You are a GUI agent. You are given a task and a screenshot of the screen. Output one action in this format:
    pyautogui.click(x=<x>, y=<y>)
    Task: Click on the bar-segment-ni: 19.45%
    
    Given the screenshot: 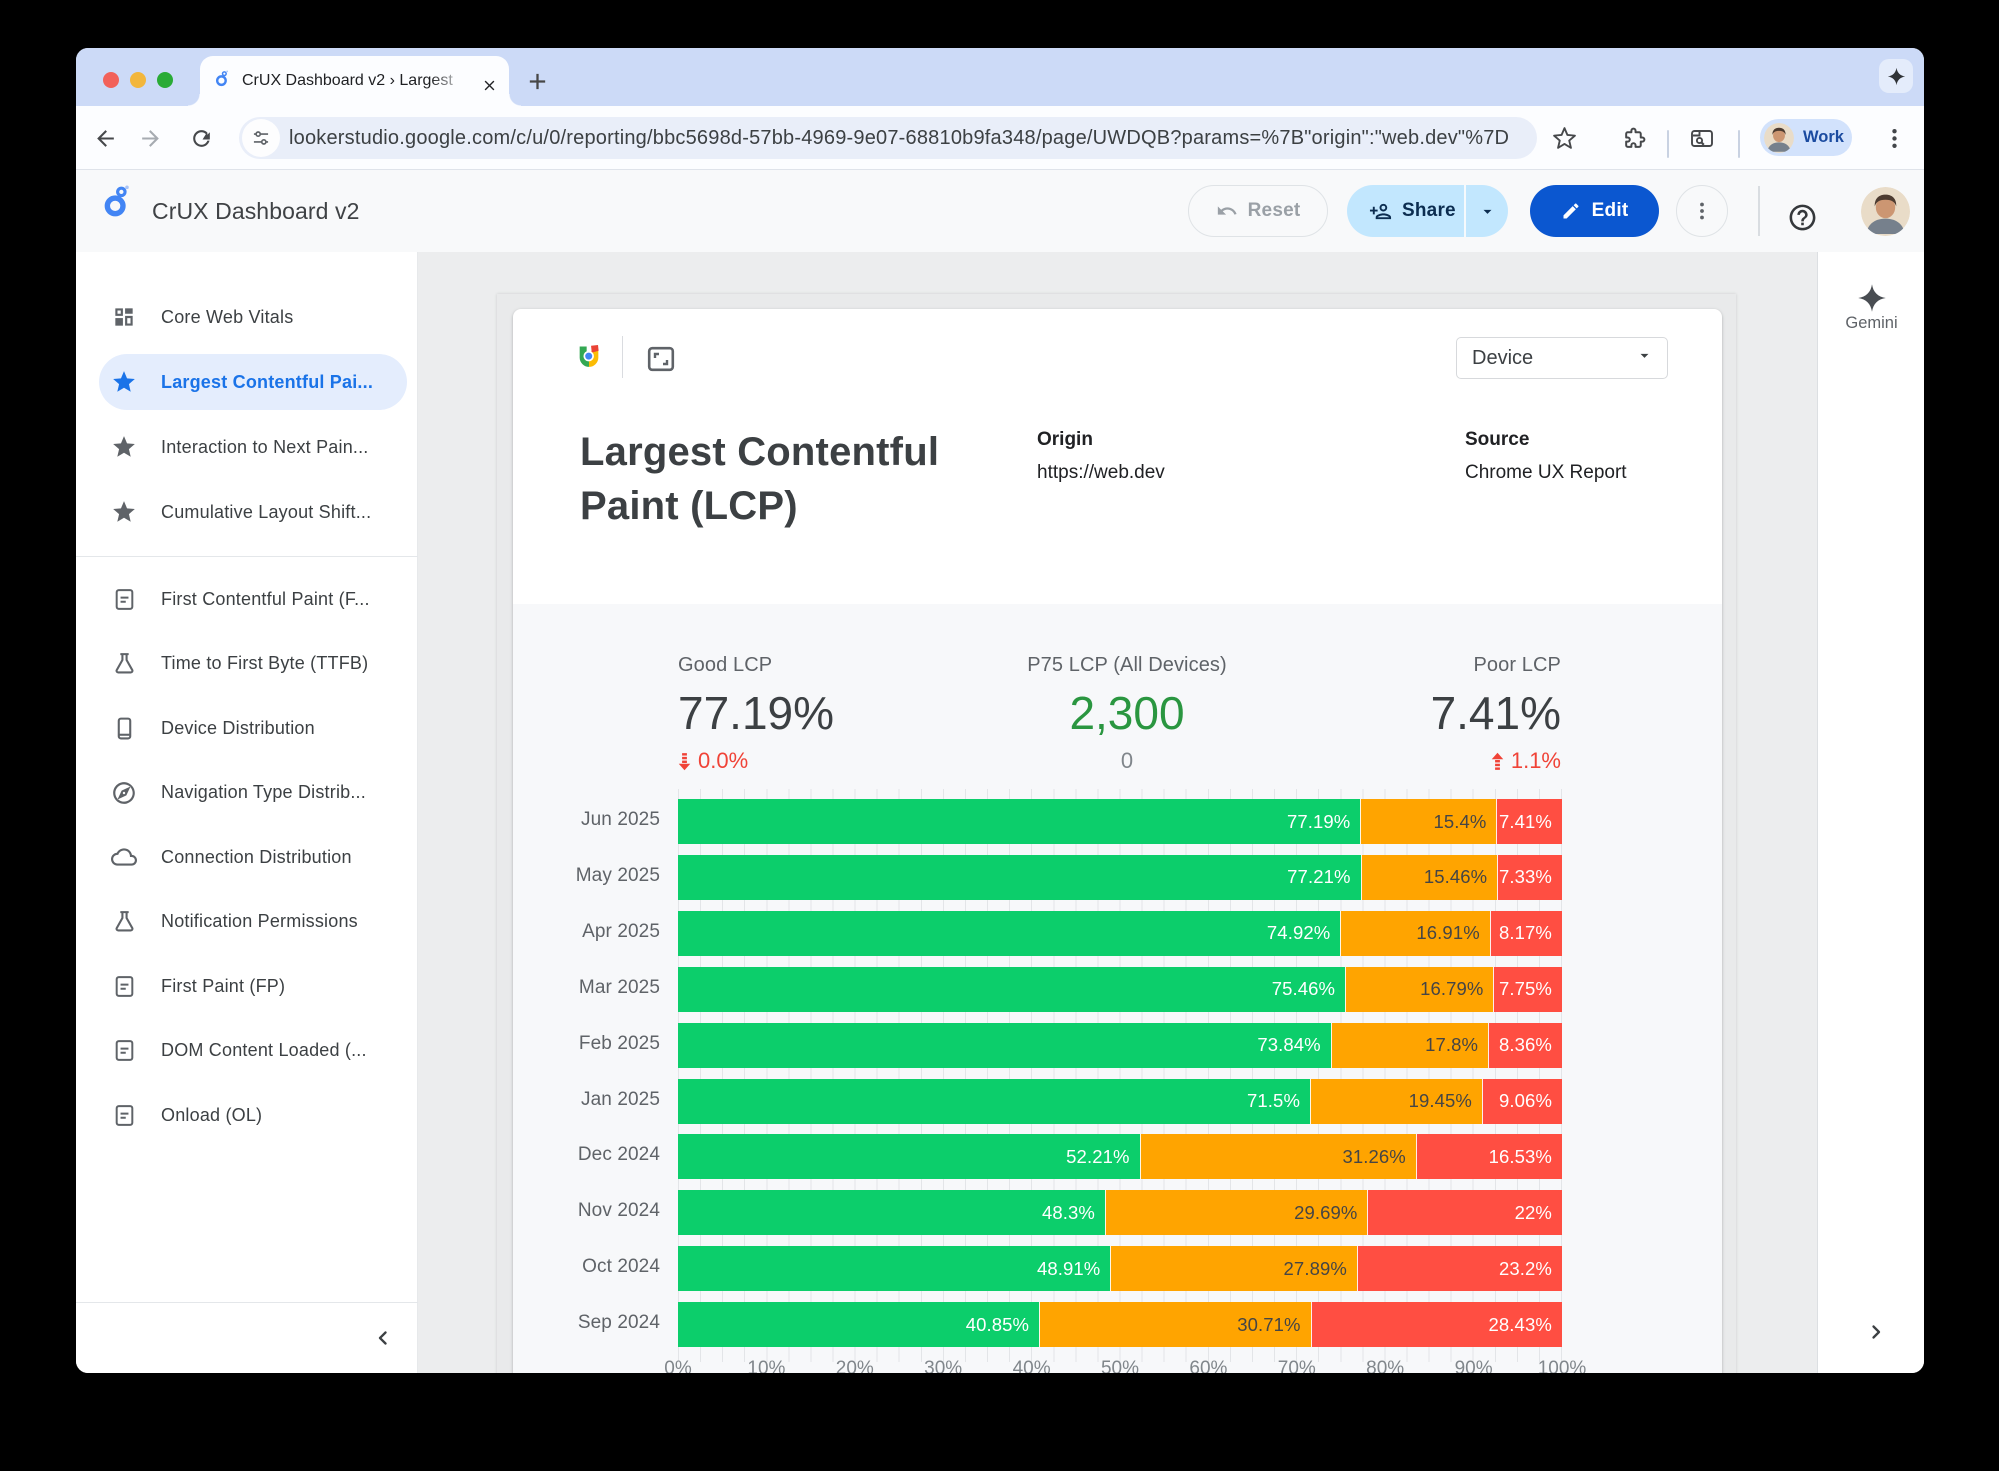 What is the action you would take?
    pyautogui.click(x=1396, y=1101)
    